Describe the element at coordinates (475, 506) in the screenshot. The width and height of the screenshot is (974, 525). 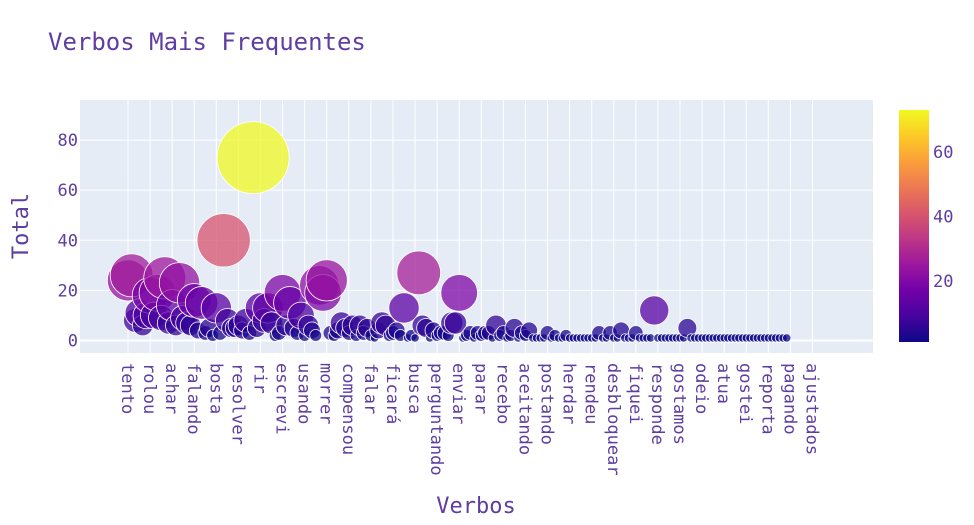
I see `x-axis-label: Verbos` at that location.